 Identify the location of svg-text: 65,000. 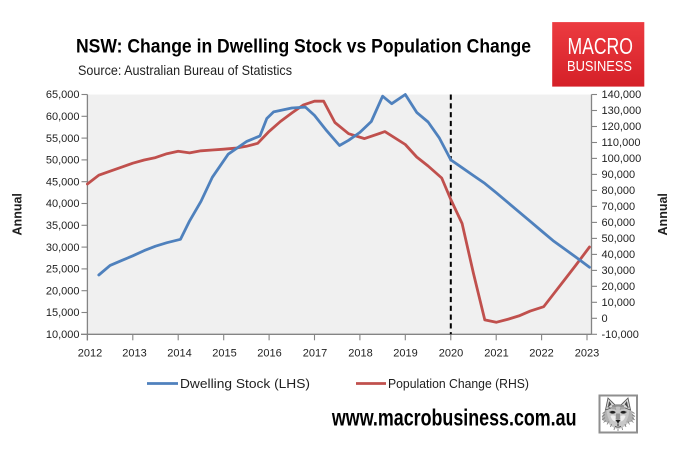
(63, 95).